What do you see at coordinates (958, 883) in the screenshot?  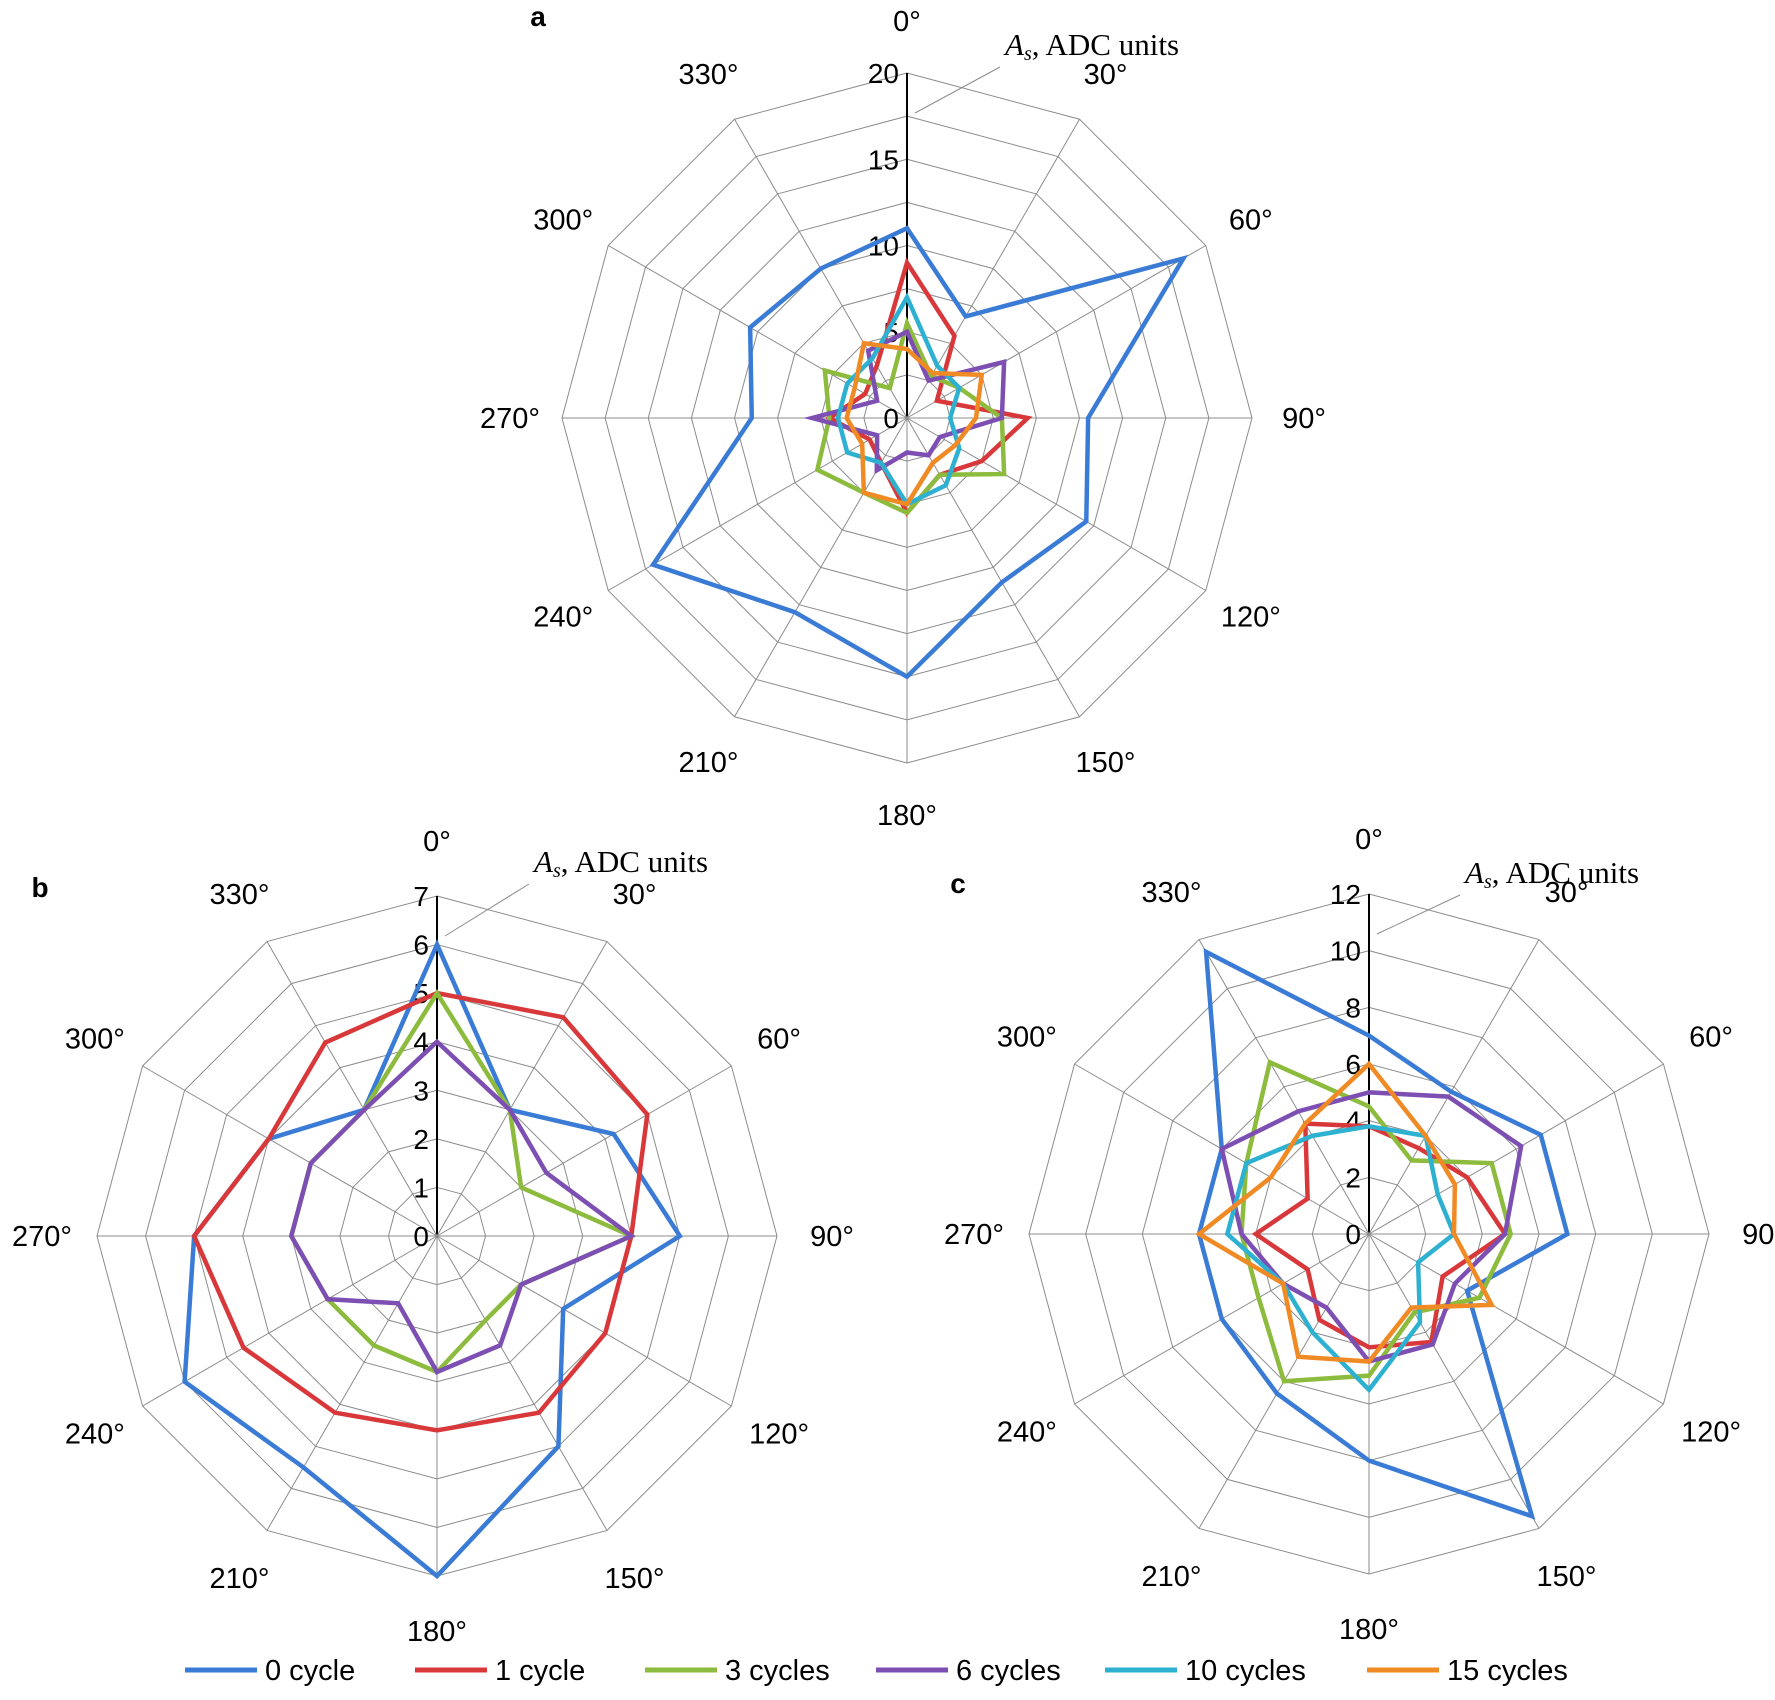 I see `panel-letter: c` at bounding box center [958, 883].